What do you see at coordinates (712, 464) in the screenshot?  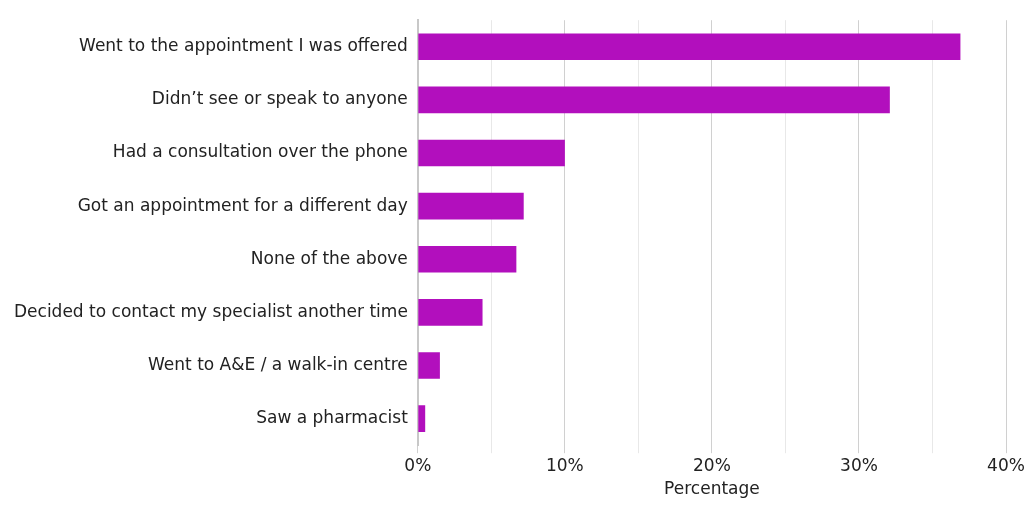 I see `x-tick-label: 20%` at bounding box center [712, 464].